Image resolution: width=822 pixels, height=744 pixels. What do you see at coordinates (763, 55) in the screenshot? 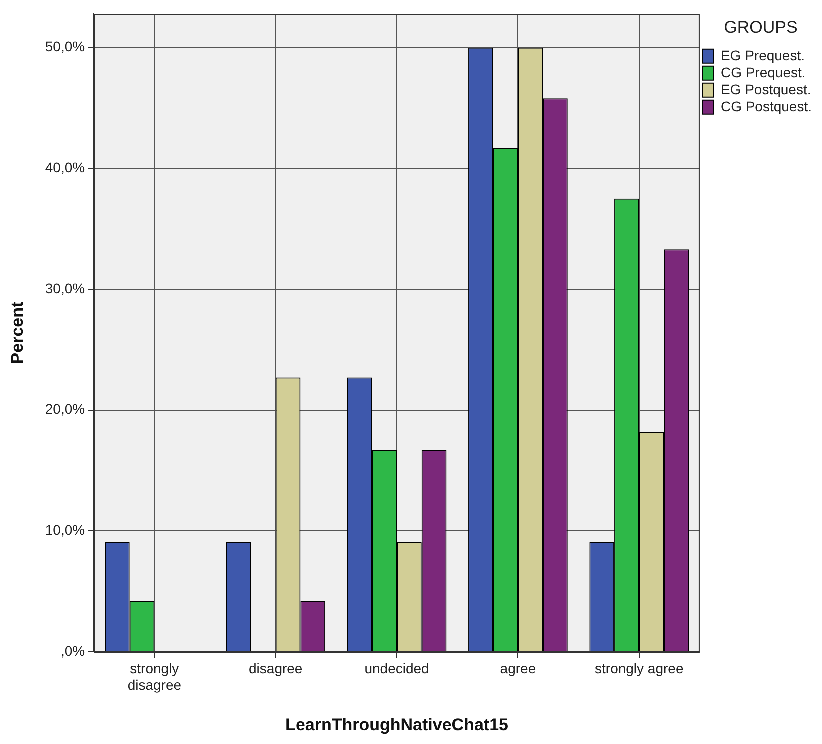
I see `legend-label: EG Prequest.` at bounding box center [763, 55].